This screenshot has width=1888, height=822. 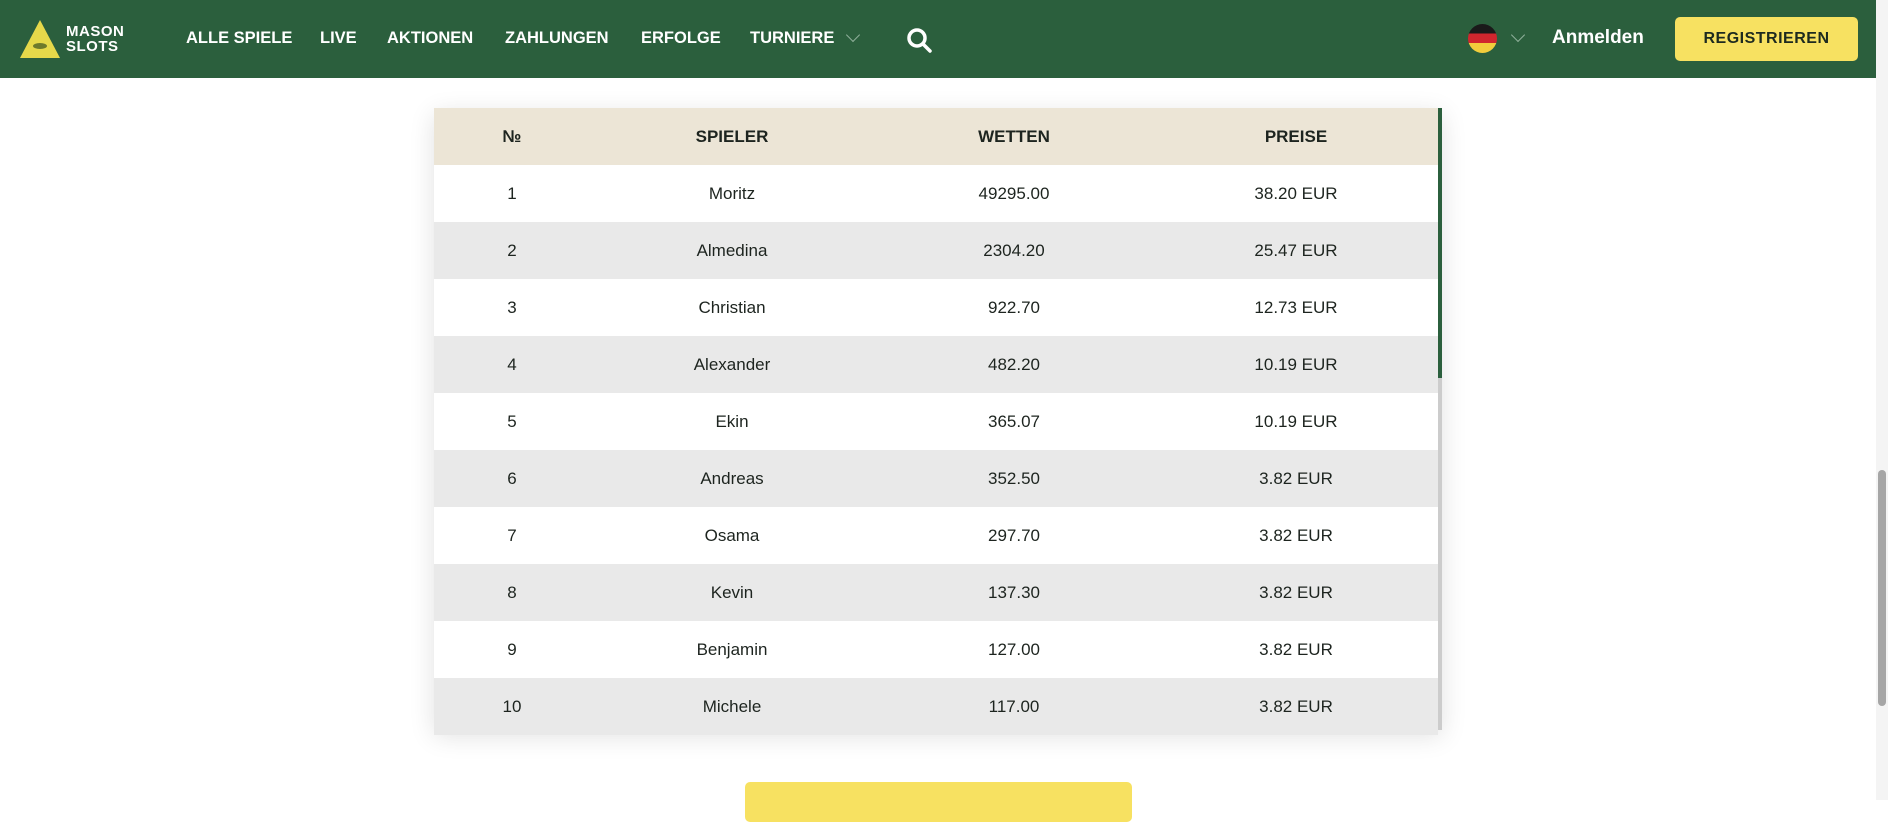 I want to click on cell-rank: 4, so click(x=512, y=364).